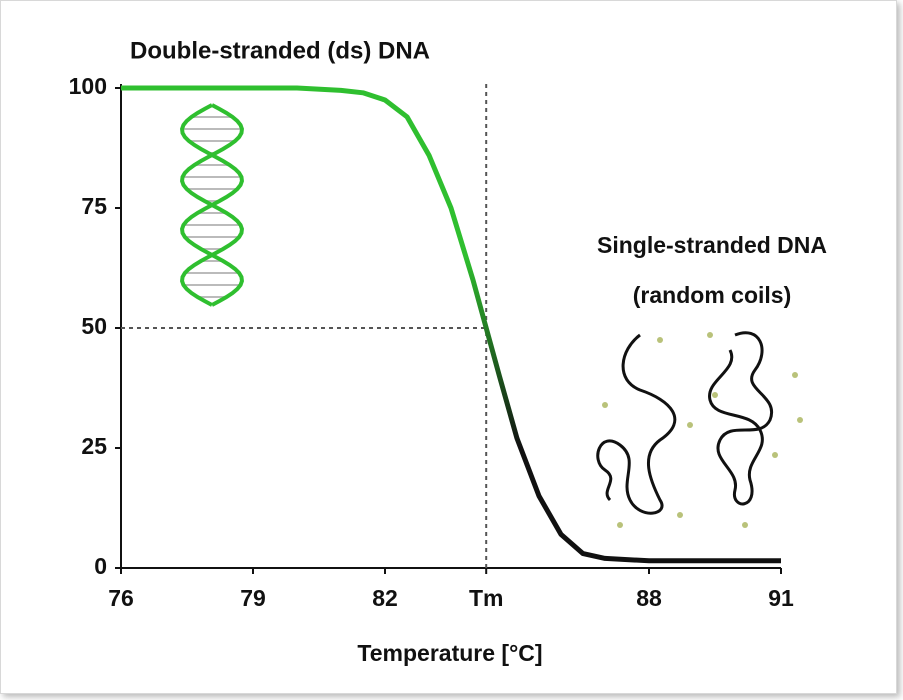 The image size is (903, 700). What do you see at coordinates (100, 566) in the screenshot?
I see `y-tick-label: 0` at bounding box center [100, 566].